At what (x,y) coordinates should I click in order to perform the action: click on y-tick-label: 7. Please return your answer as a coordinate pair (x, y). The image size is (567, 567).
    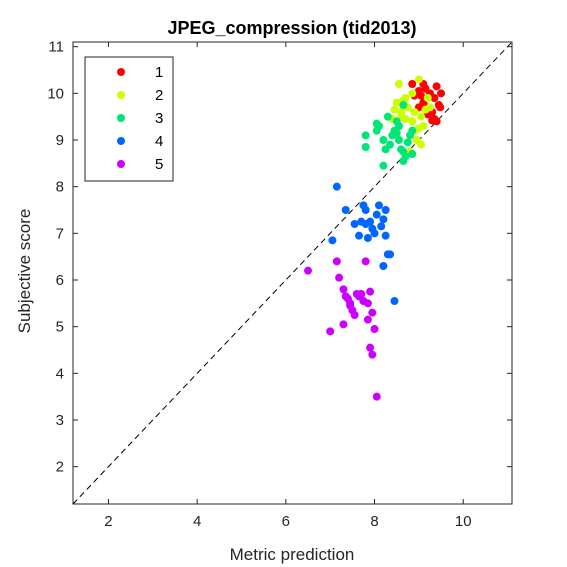
    Looking at the image, I should click on (60, 233).